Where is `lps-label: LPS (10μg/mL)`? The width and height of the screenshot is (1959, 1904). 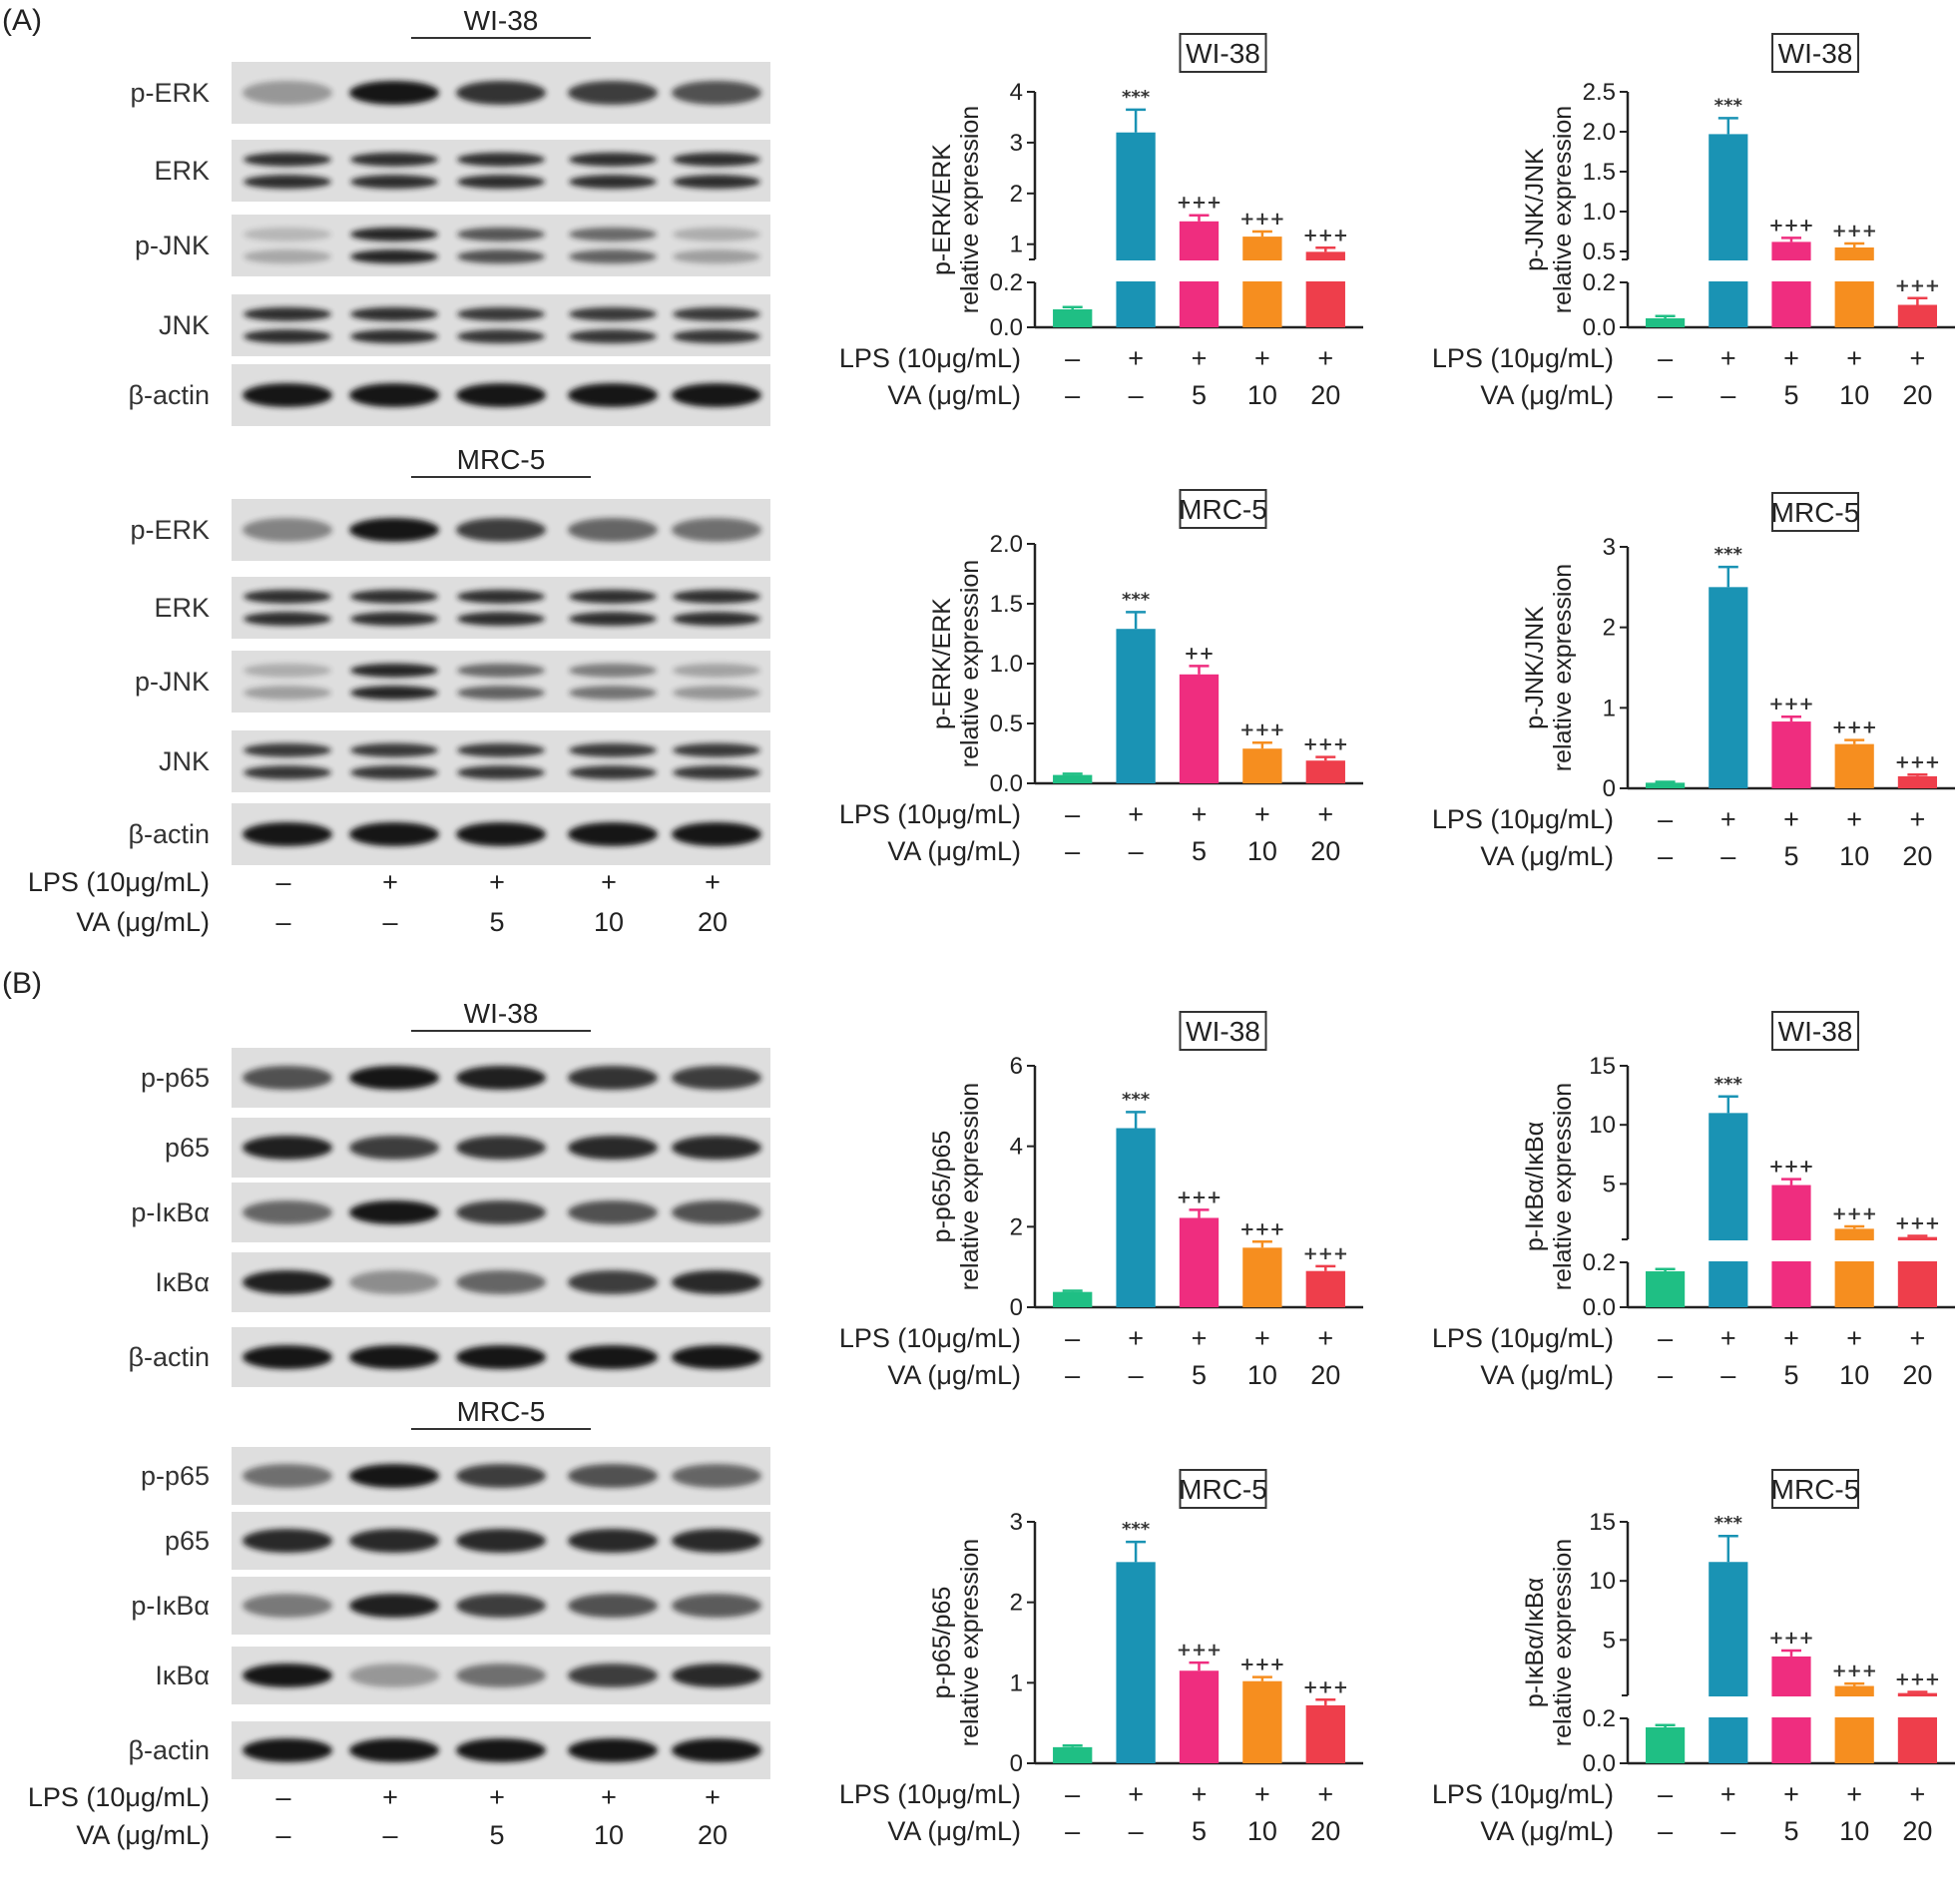
lps-label: LPS (10μg/mL) is located at coordinates (119, 882).